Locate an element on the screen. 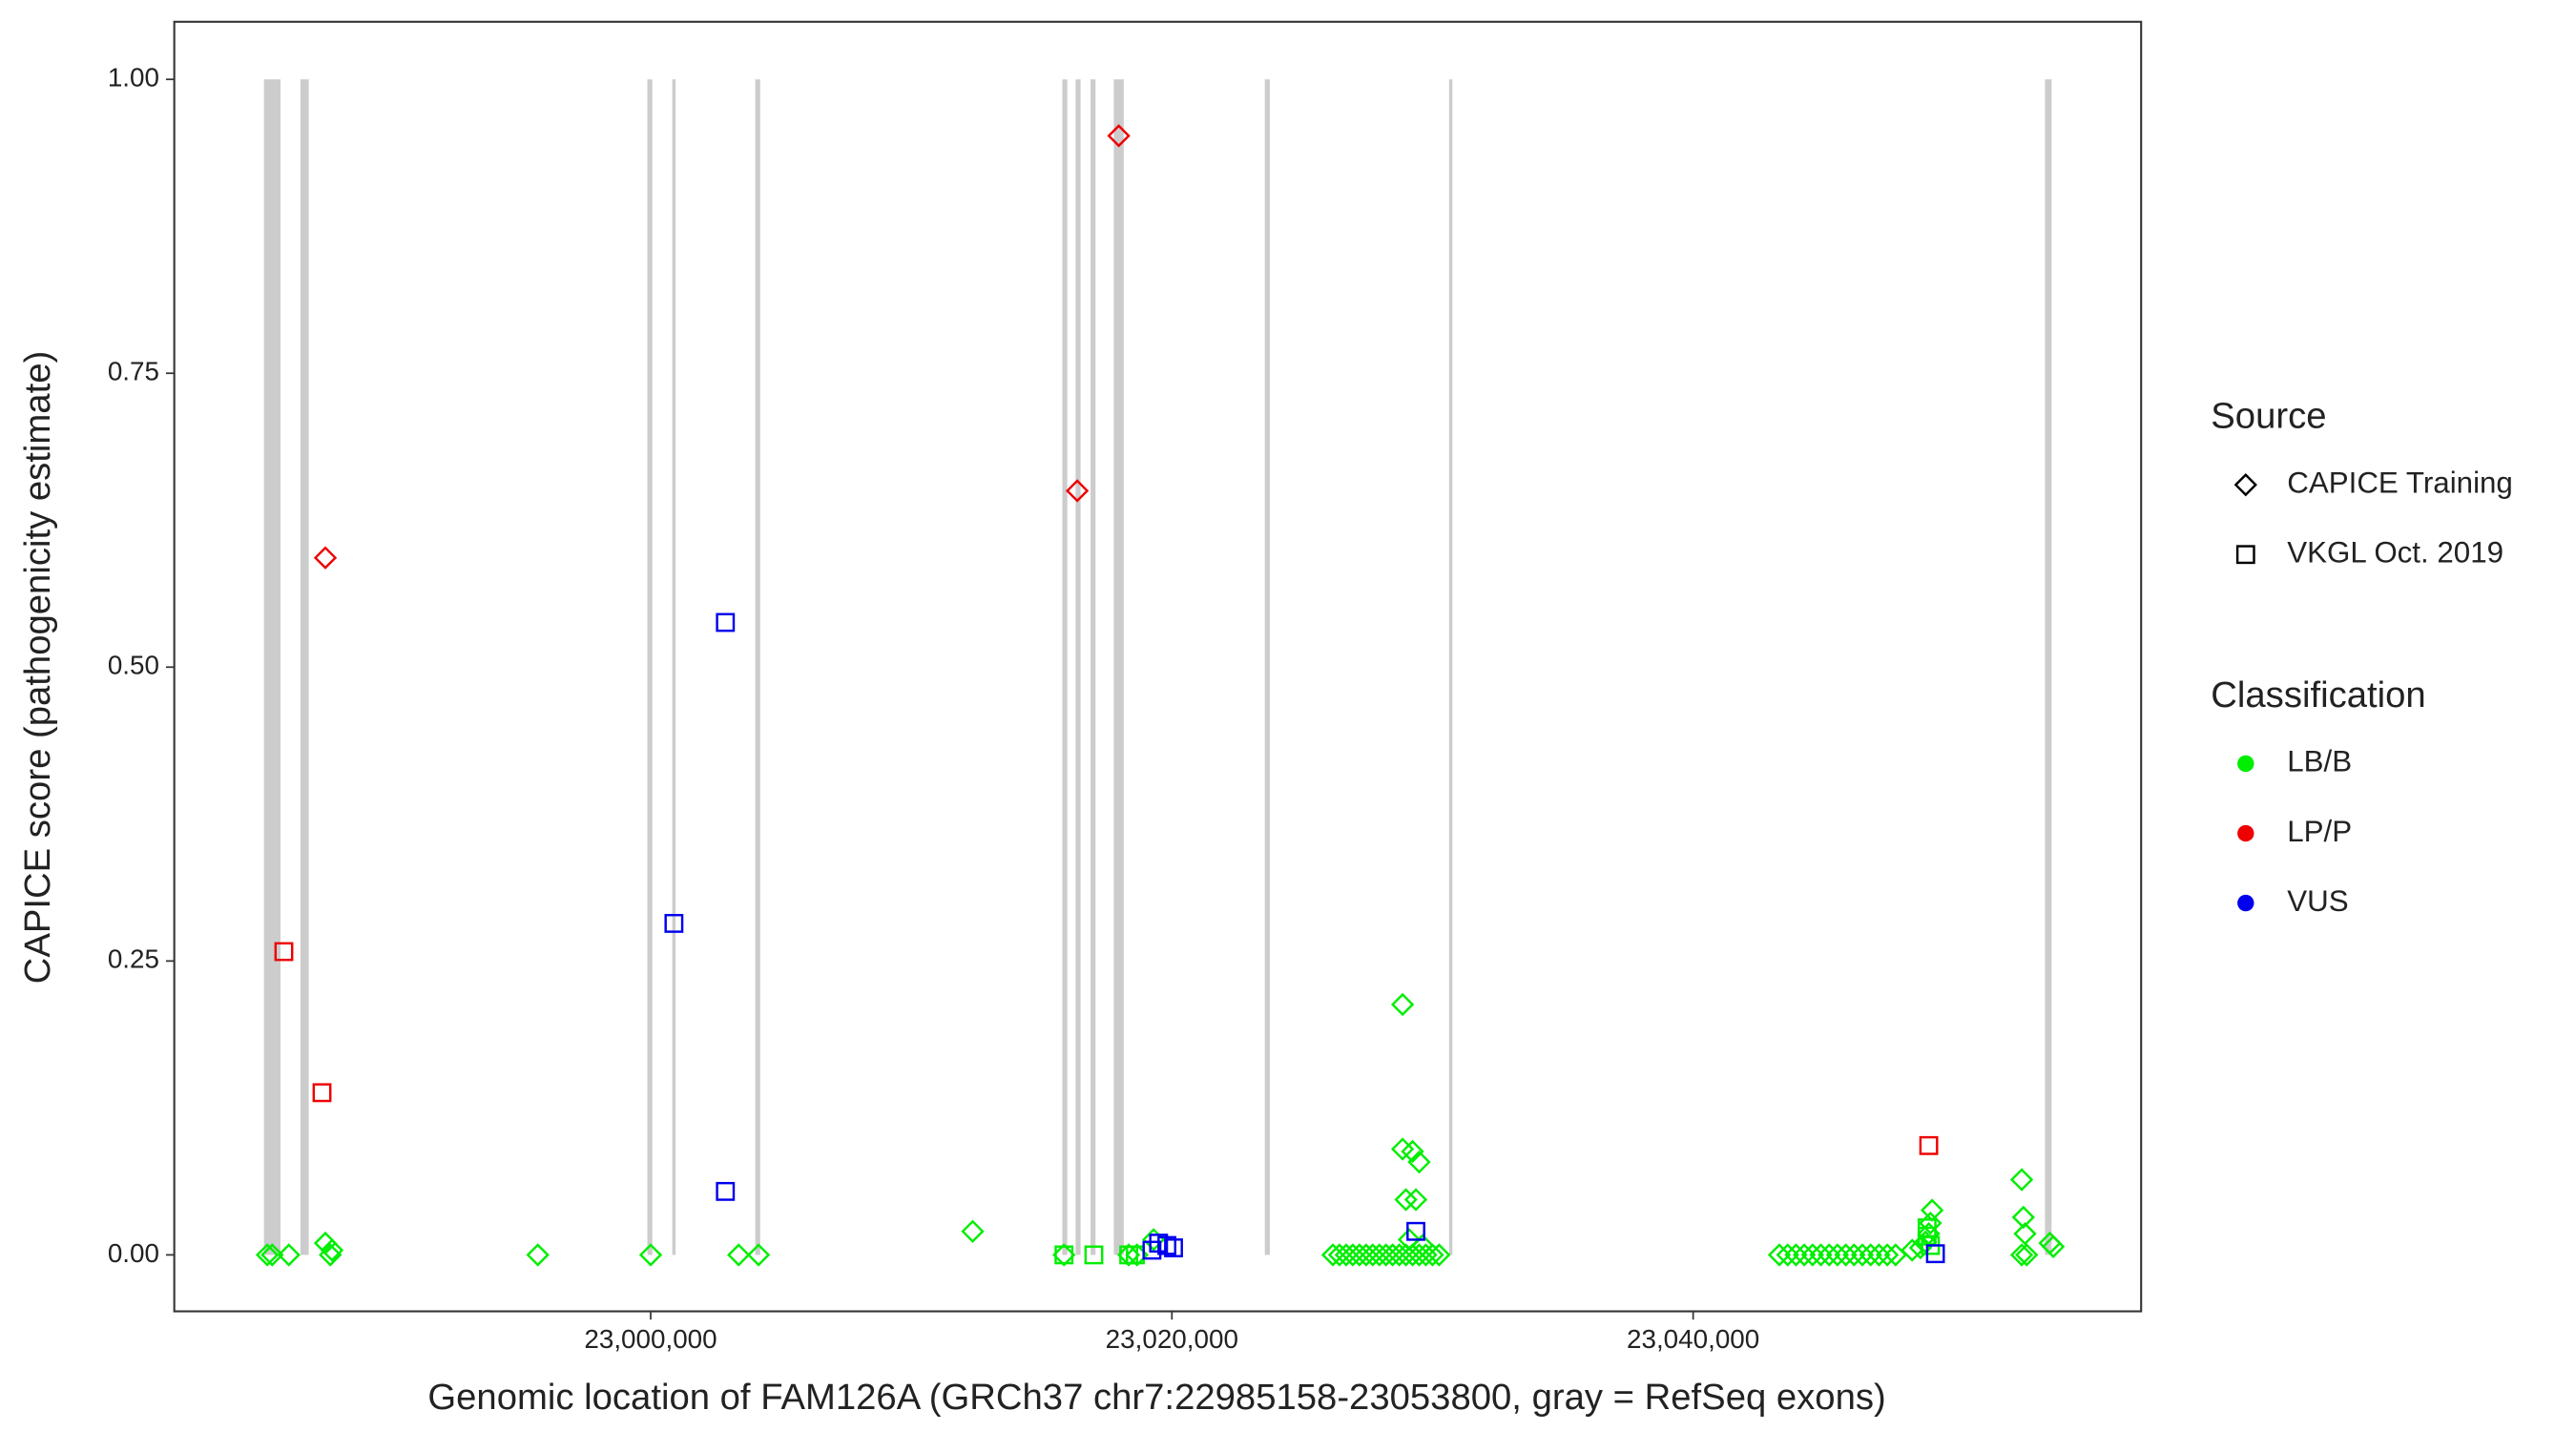  y-tick-label: 0.00 is located at coordinates (133, 1253).